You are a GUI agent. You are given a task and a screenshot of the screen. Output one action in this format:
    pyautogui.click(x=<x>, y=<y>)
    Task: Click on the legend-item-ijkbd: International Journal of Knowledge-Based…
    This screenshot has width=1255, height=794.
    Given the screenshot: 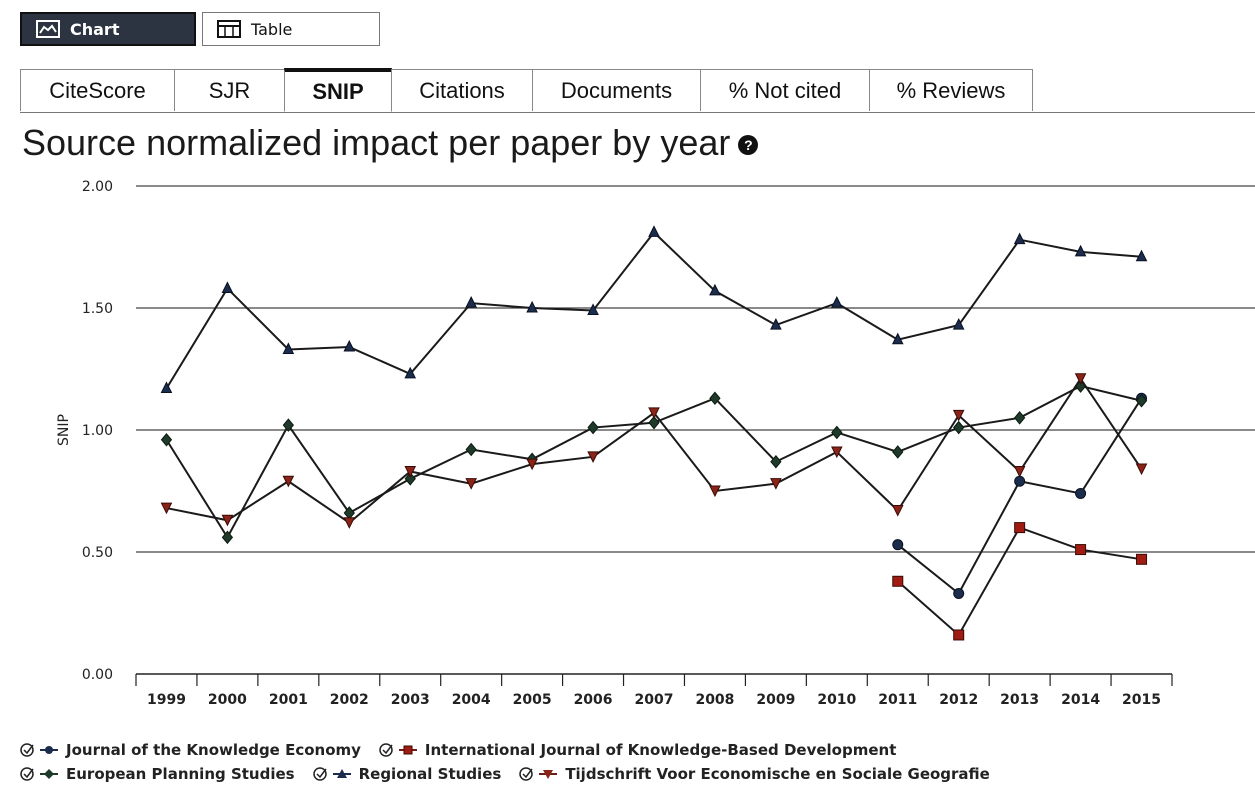 What is the action you would take?
    pyautogui.click(x=637, y=750)
    